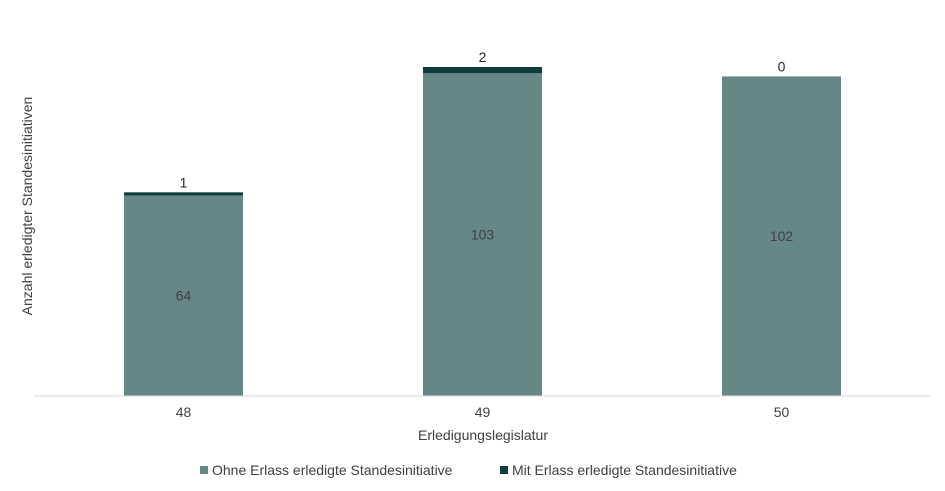  What do you see at coordinates (332, 470) in the screenshot?
I see `legend-label-ohne-erlass: Ohne Erlass erledigte Standesinitiative` at bounding box center [332, 470].